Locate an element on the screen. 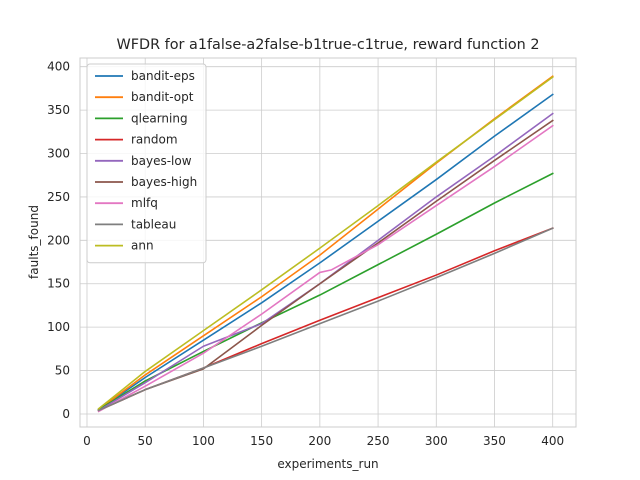 The image size is (640, 480). legend-label-bandit-eps: bandit-eps is located at coordinates (163, 76).